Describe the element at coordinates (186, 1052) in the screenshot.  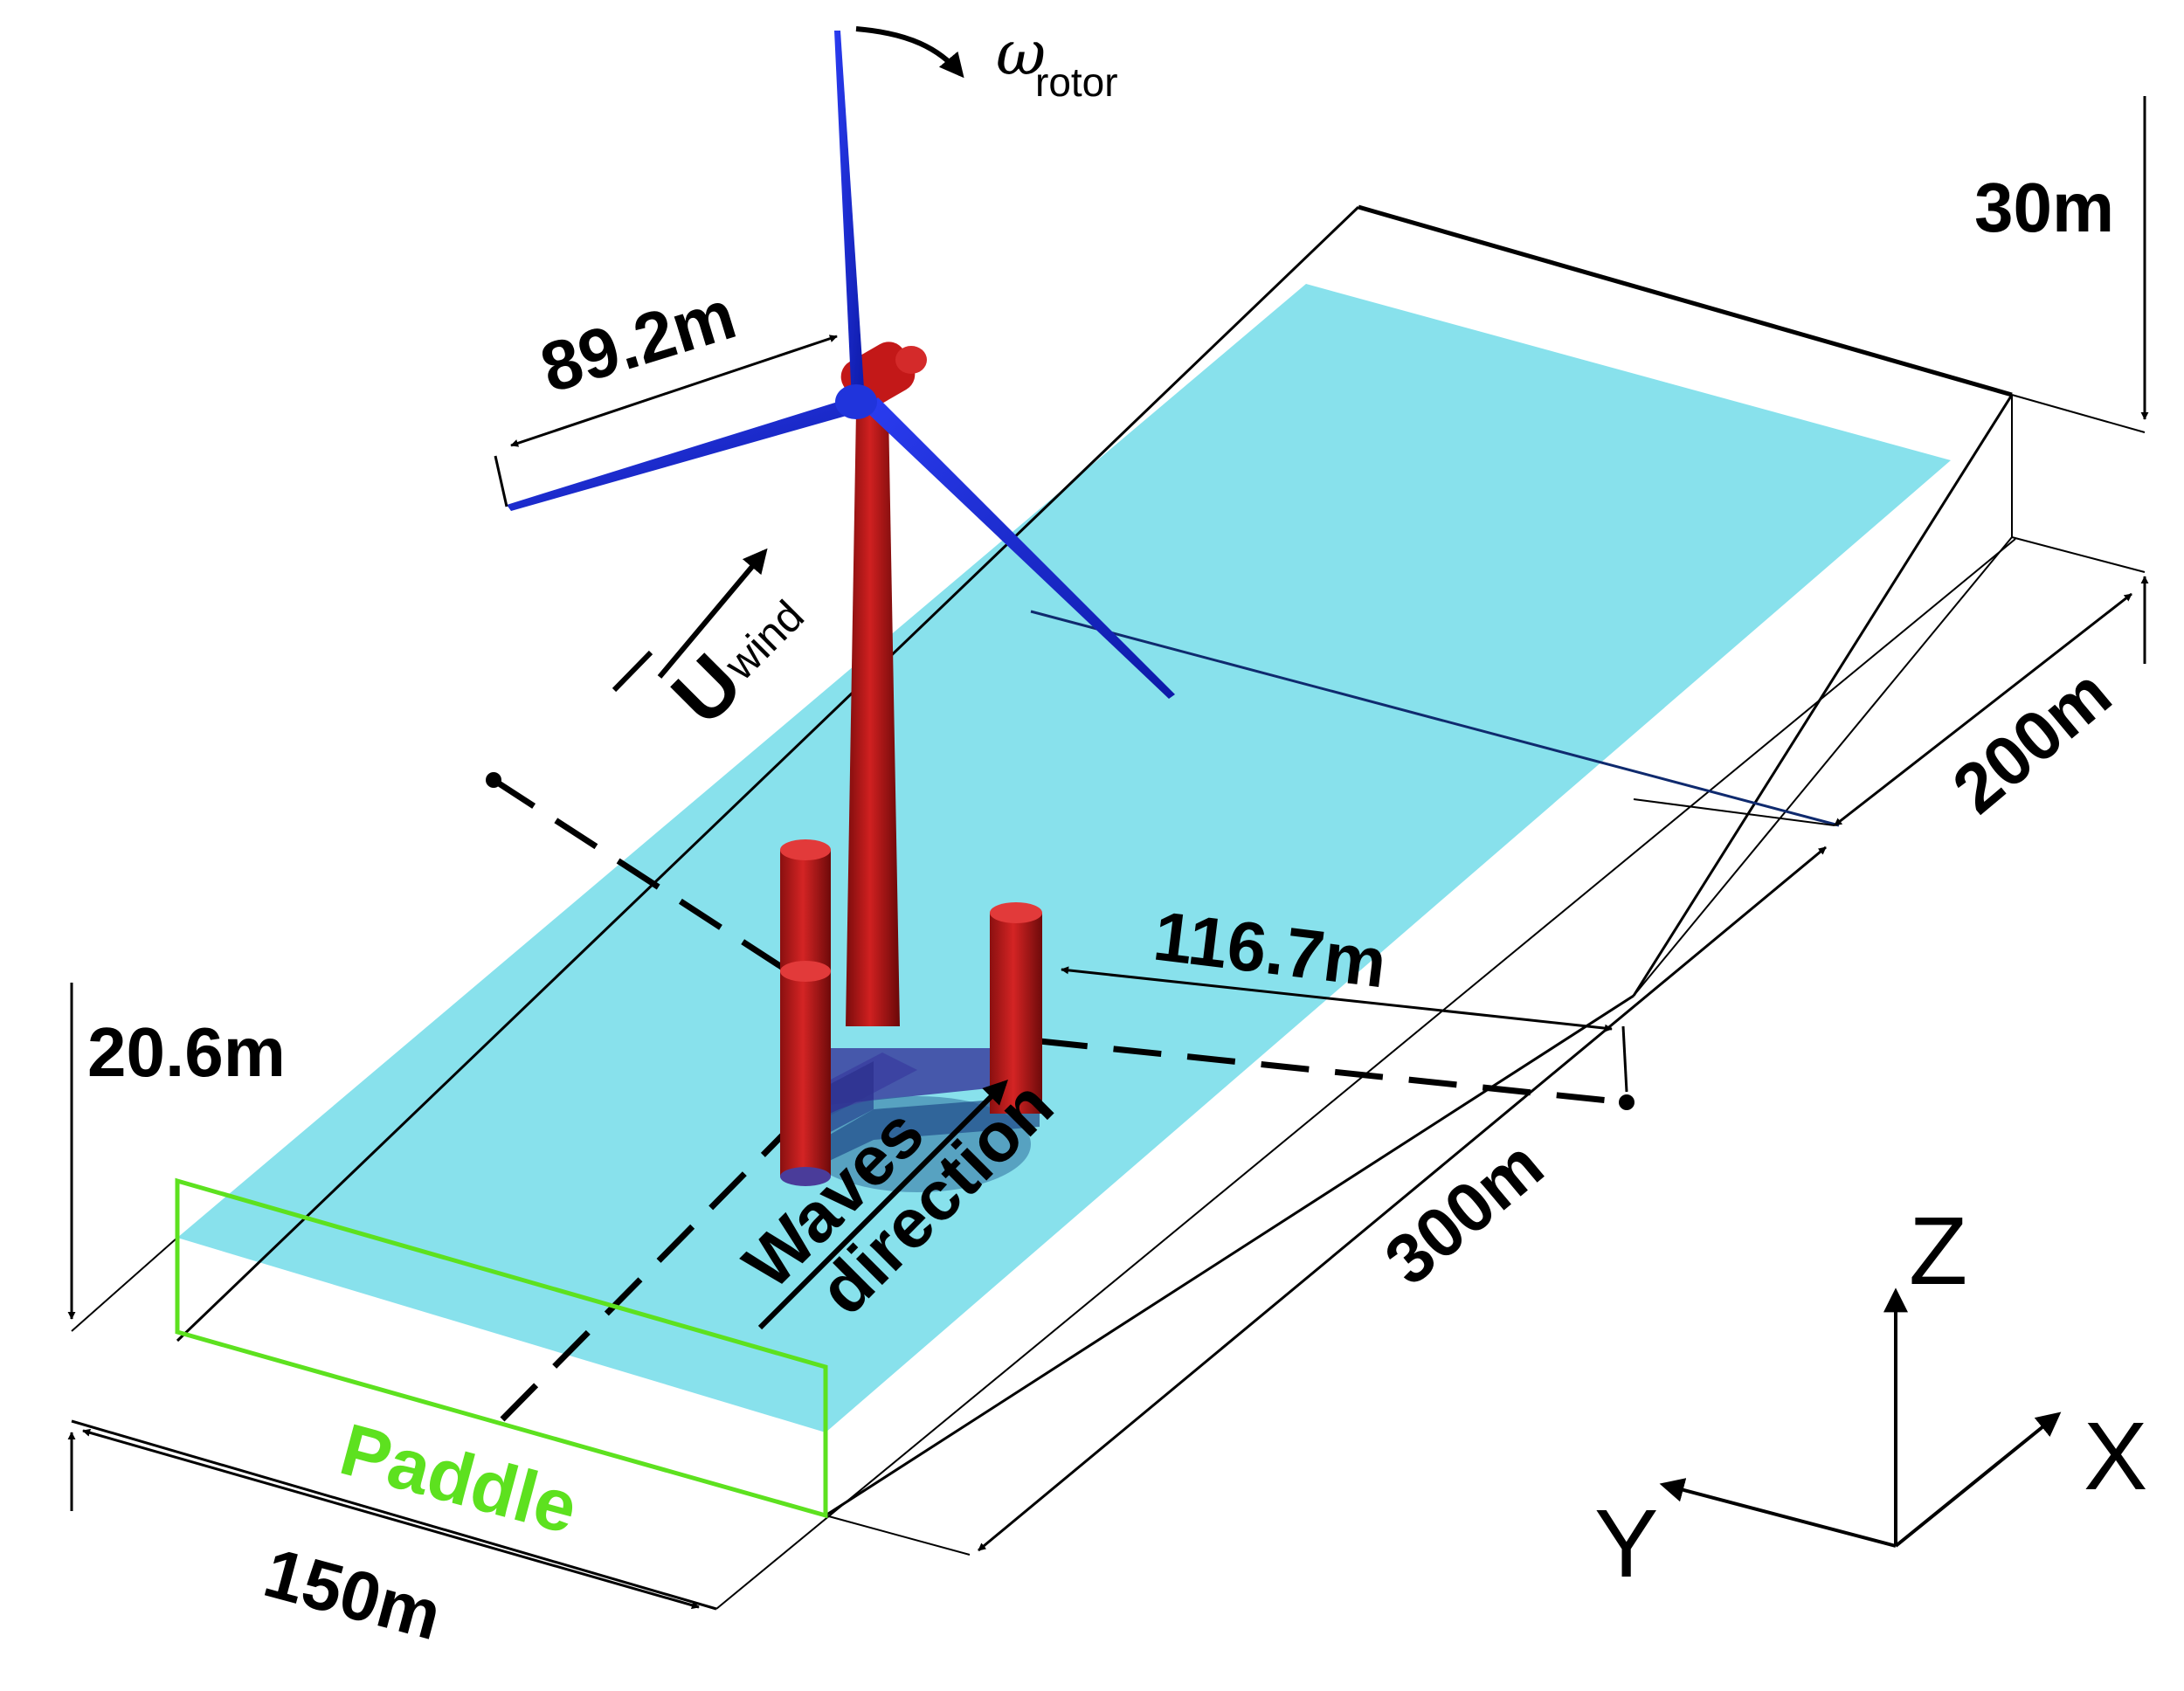
I see `dim-label-depth-left: 20.6m` at that location.